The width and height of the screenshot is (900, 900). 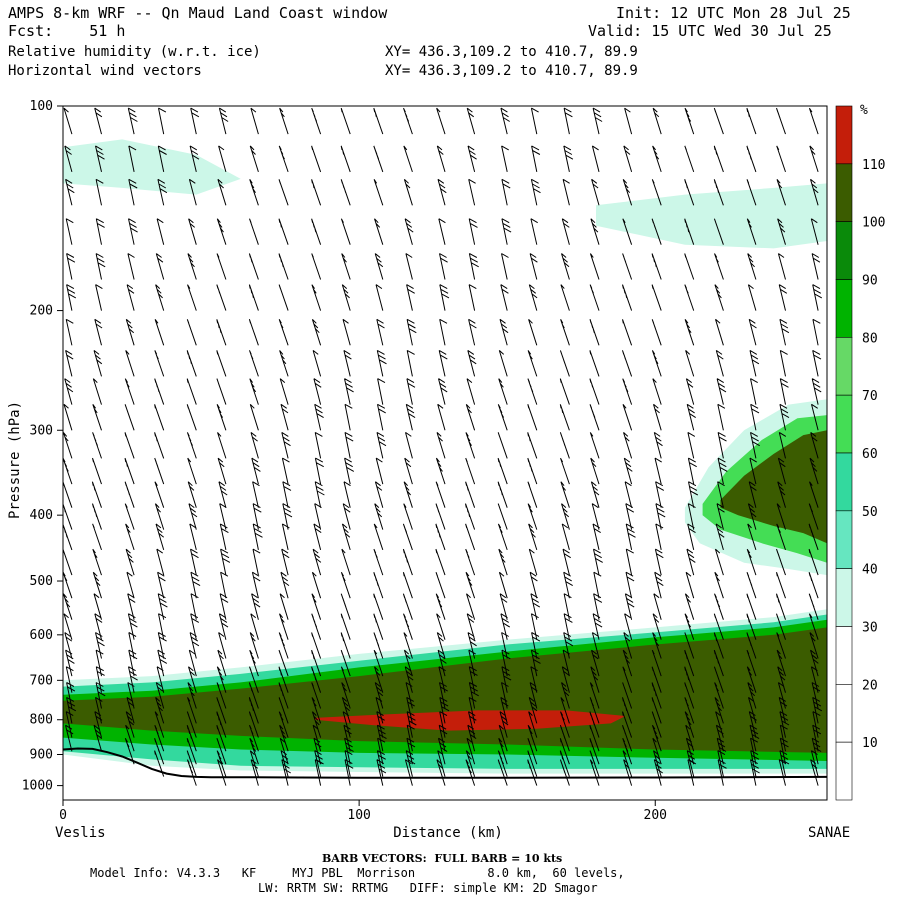 I want to click on field2-xy: XY= 436.3,109.2 to 410.7, 89.9, so click(x=511, y=71).